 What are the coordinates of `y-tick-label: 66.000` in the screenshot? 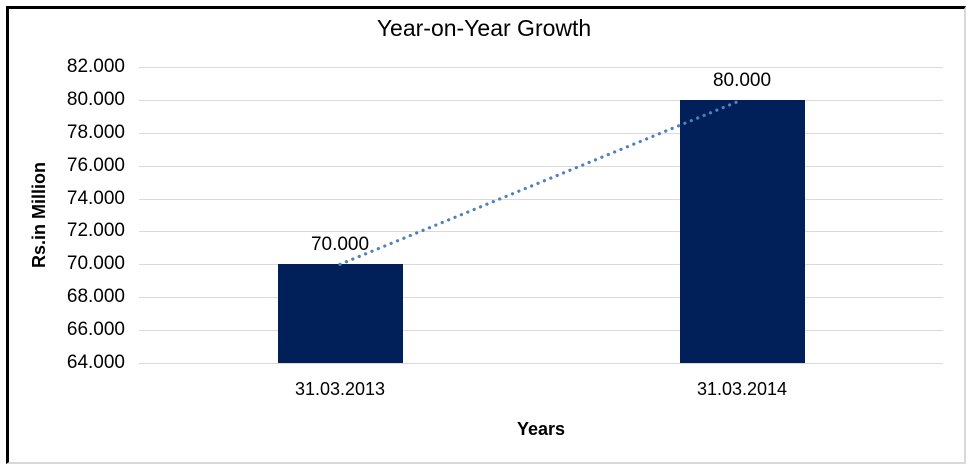 It's located at (95, 329).